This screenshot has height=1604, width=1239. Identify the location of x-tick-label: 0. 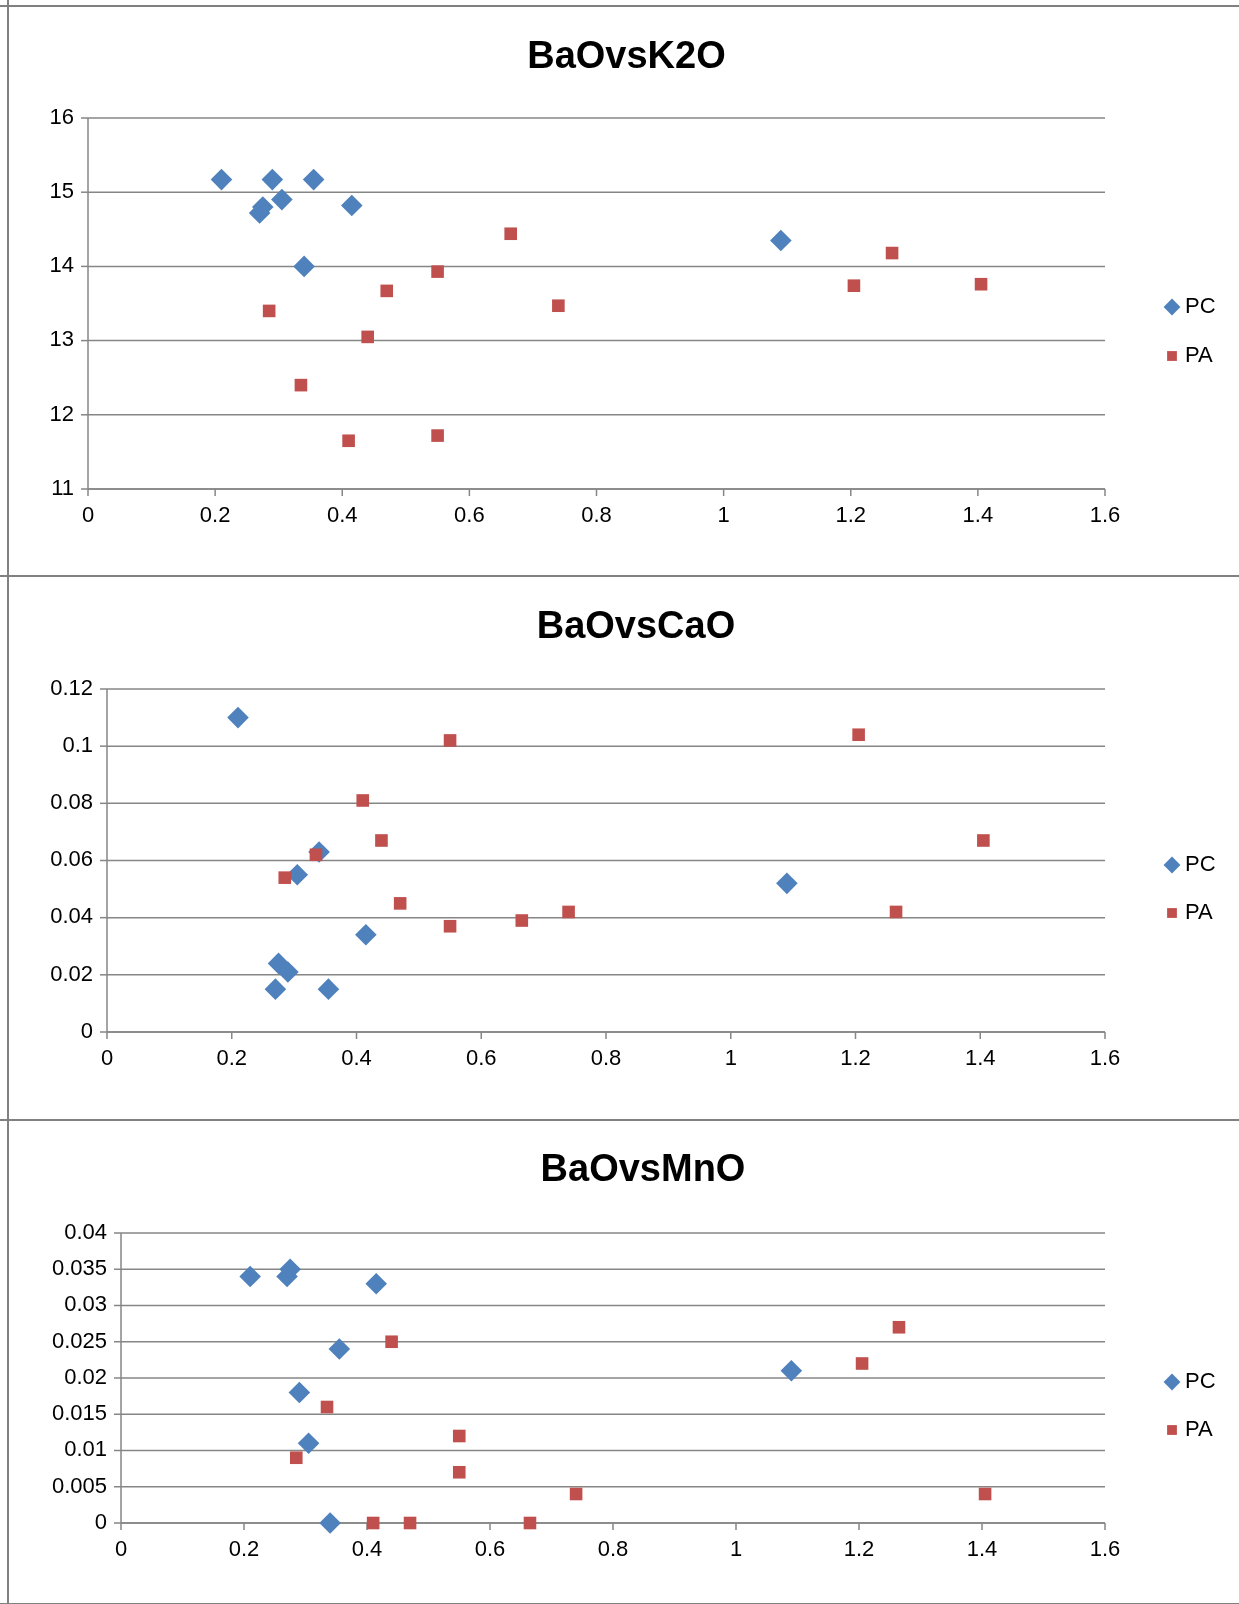
(121, 1548).